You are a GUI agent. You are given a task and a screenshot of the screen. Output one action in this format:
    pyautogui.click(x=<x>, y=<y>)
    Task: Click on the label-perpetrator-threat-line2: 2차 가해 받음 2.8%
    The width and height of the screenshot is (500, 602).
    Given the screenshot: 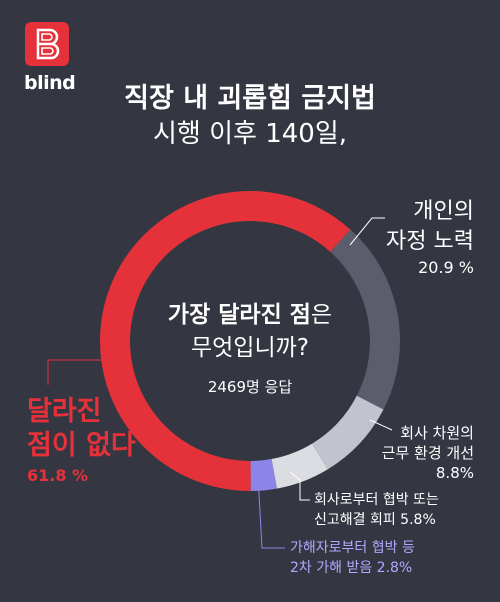 What is the action you would take?
    pyautogui.click(x=351, y=568)
    